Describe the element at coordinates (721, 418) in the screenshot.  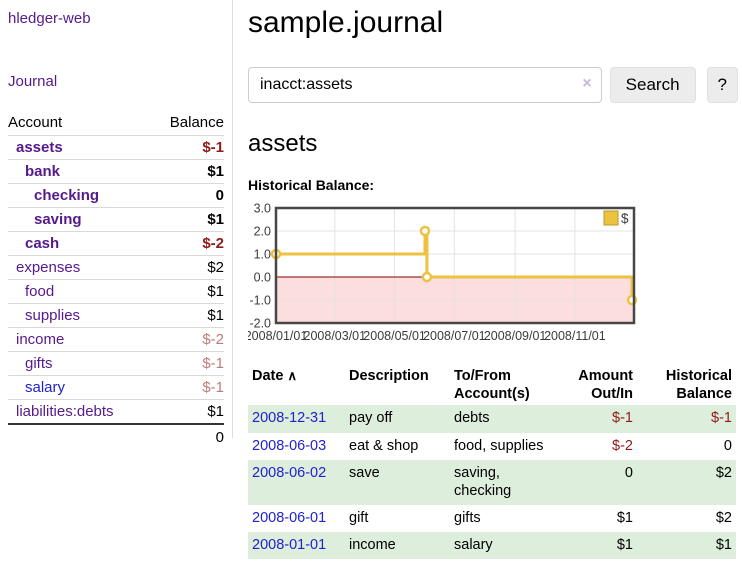
I see `transaction-balance: $-1` at that location.